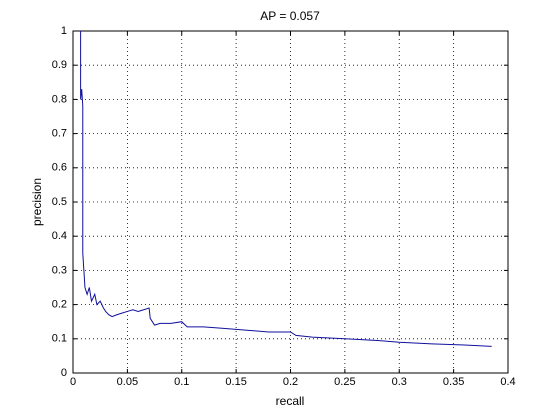  Describe the element at coordinates (59, 202) in the screenshot. I see `y-tick-label: 0.5` at that location.